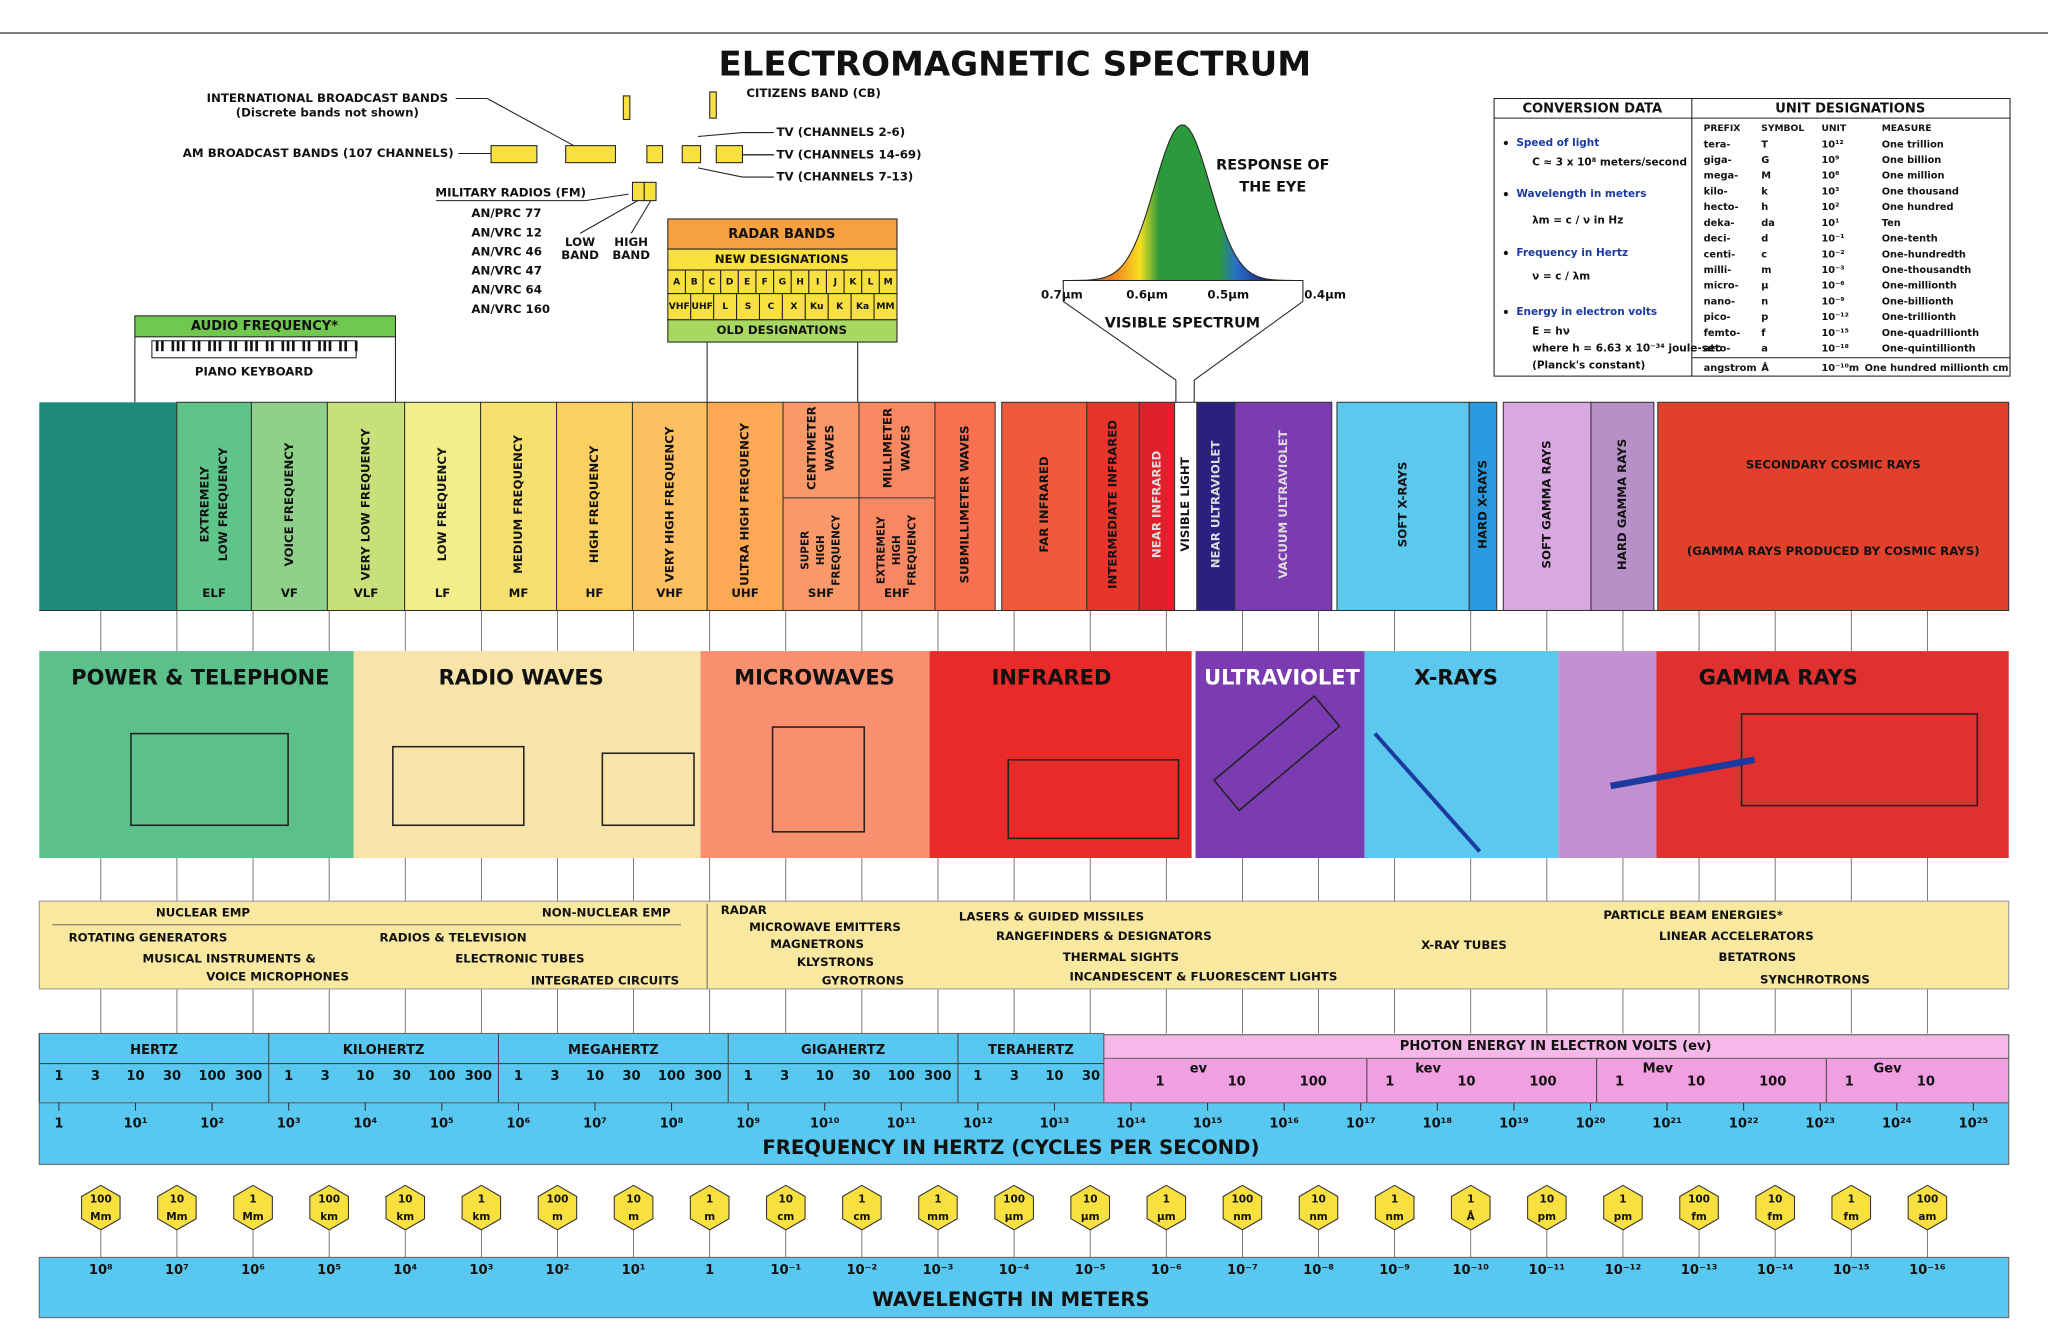 This screenshot has height=1331, width=2048. What do you see at coordinates (1361, 1123) in the screenshot?
I see `label: 10¹⁷` at bounding box center [1361, 1123].